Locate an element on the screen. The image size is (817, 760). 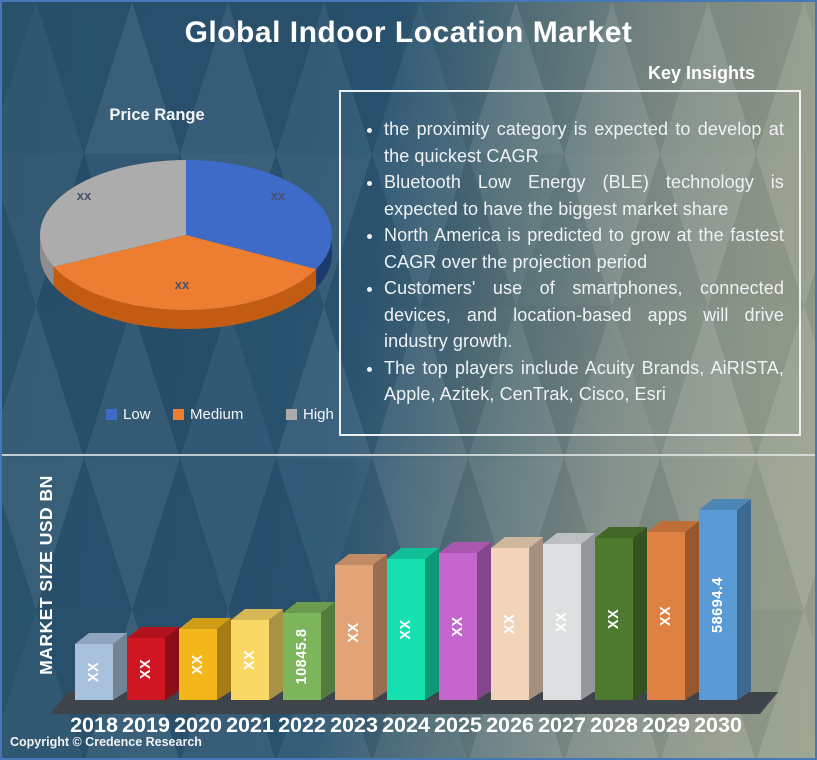
pie-slice-label-high: xx is located at coordinates (84, 195).